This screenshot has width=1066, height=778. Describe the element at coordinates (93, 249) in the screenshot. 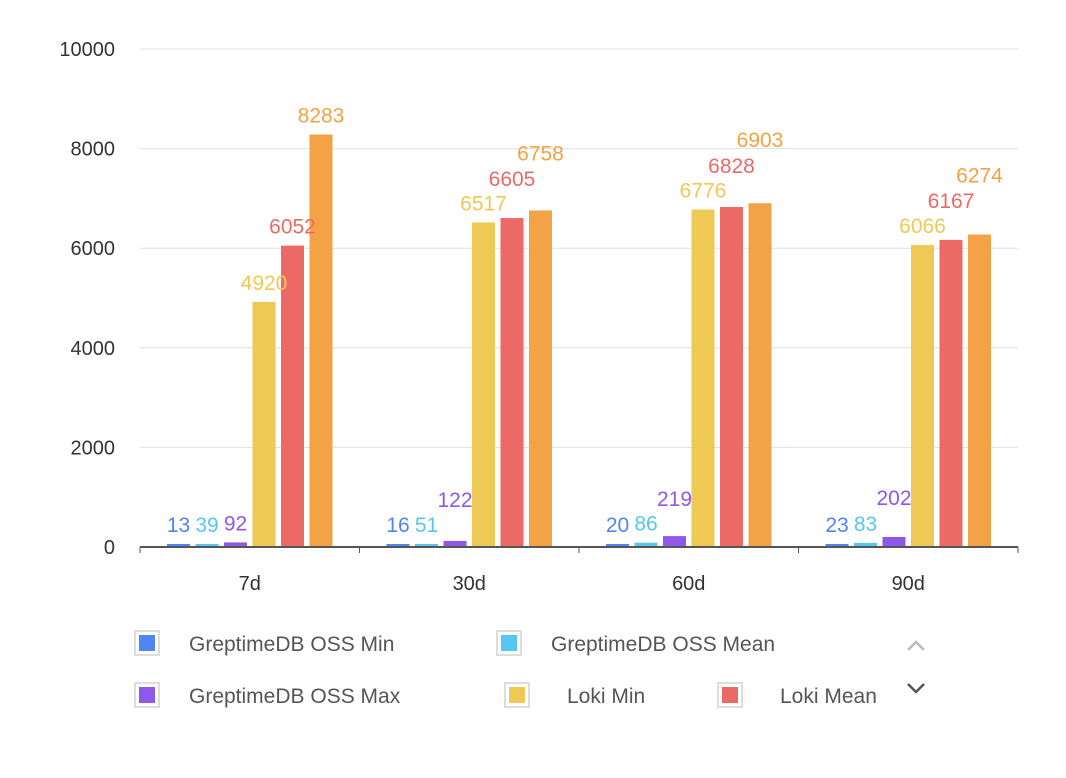

I see `y-tick-label: 6000` at that location.